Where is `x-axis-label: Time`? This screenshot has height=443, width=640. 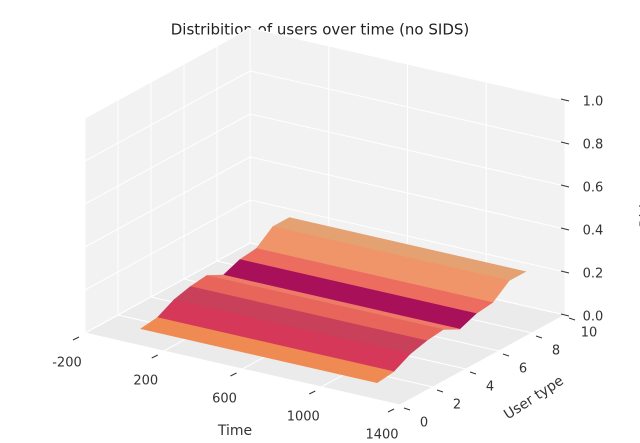
x-axis-label: Time is located at coordinates (234, 431).